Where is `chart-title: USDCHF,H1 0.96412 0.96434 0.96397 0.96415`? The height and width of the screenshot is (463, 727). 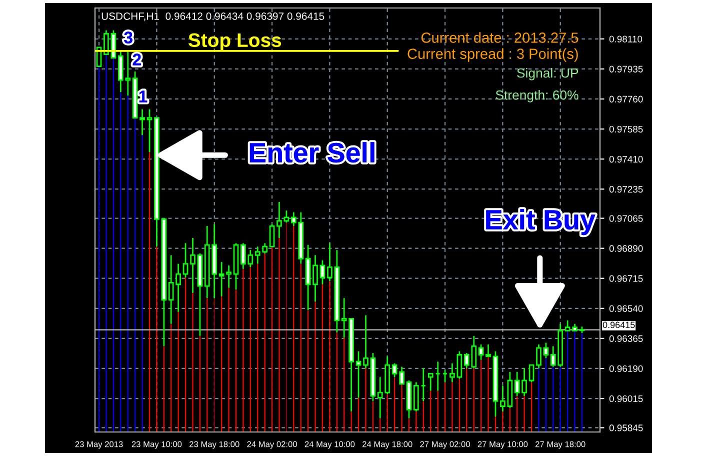
chart-title: USDCHF,H1 0.96412 0.96434 0.96397 0.96415 is located at coordinates (213, 17).